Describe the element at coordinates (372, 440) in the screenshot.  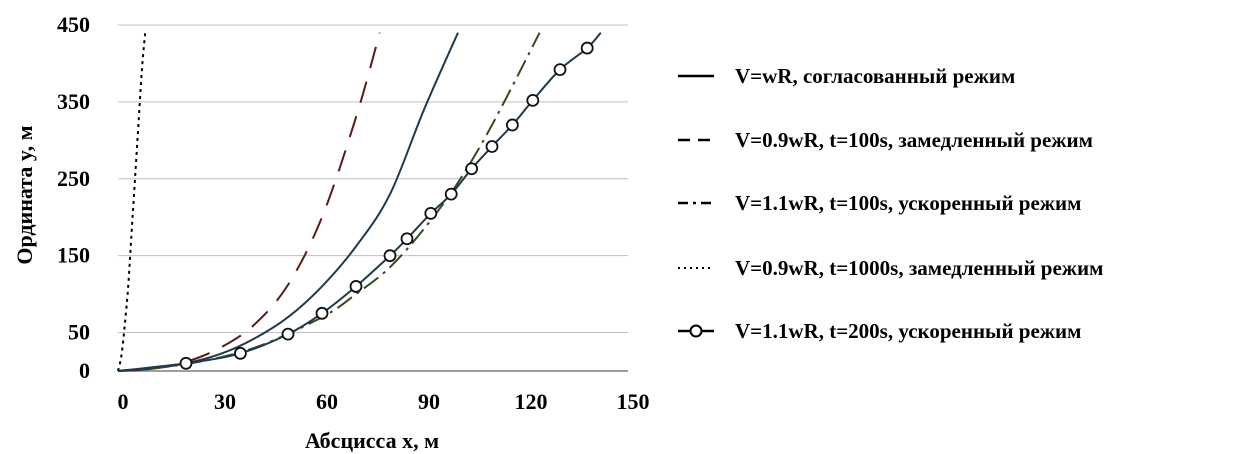
I see `x-axis-title: Абсцисса x, м` at that location.